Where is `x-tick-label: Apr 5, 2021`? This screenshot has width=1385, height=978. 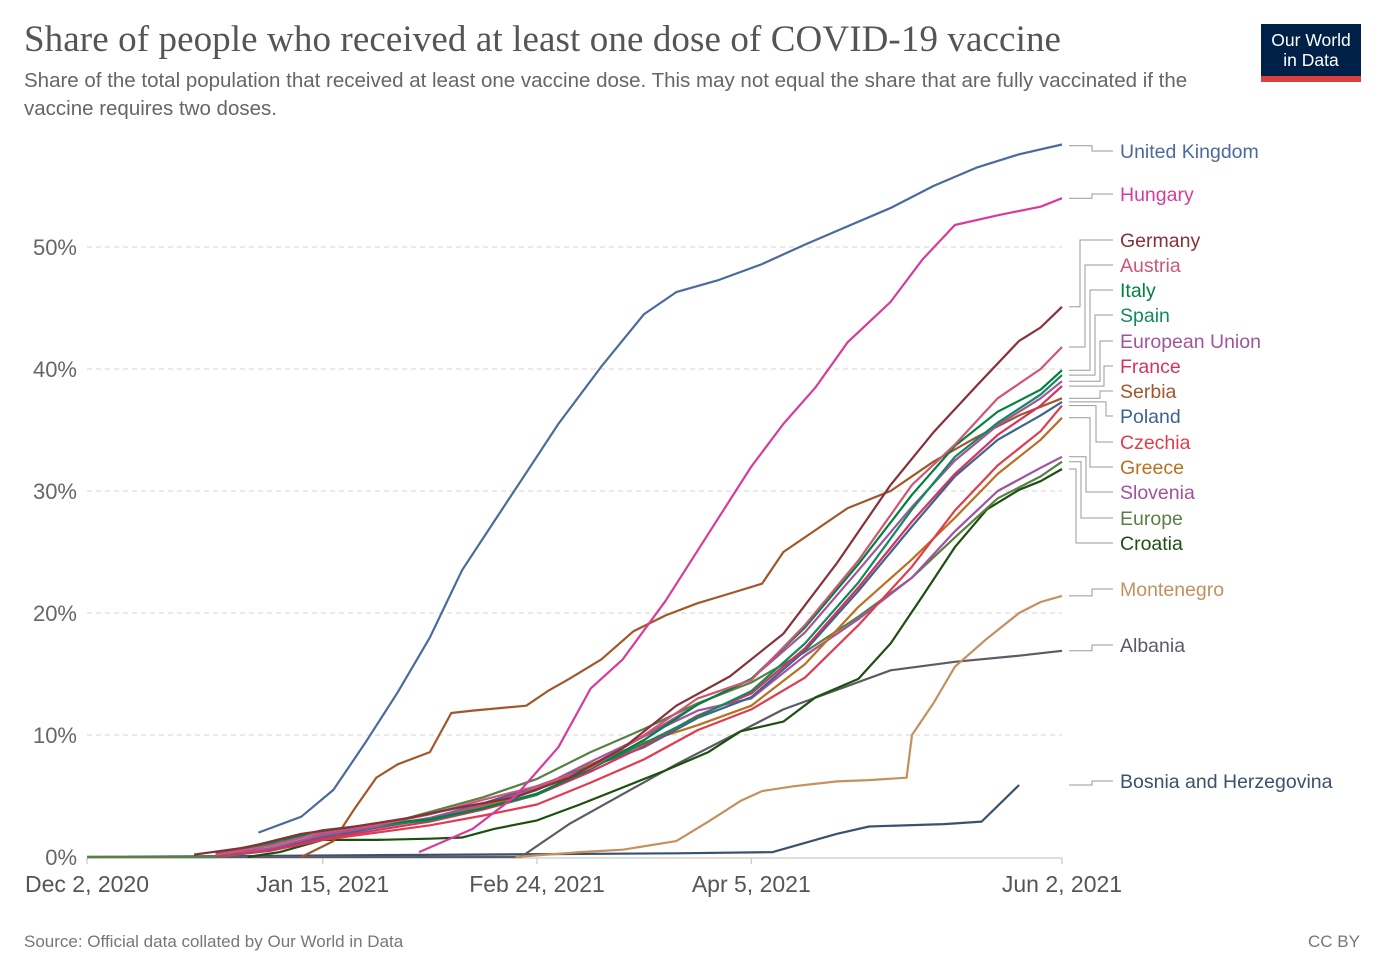
x-tick-label: Apr 5, 2021 is located at coordinates (751, 884).